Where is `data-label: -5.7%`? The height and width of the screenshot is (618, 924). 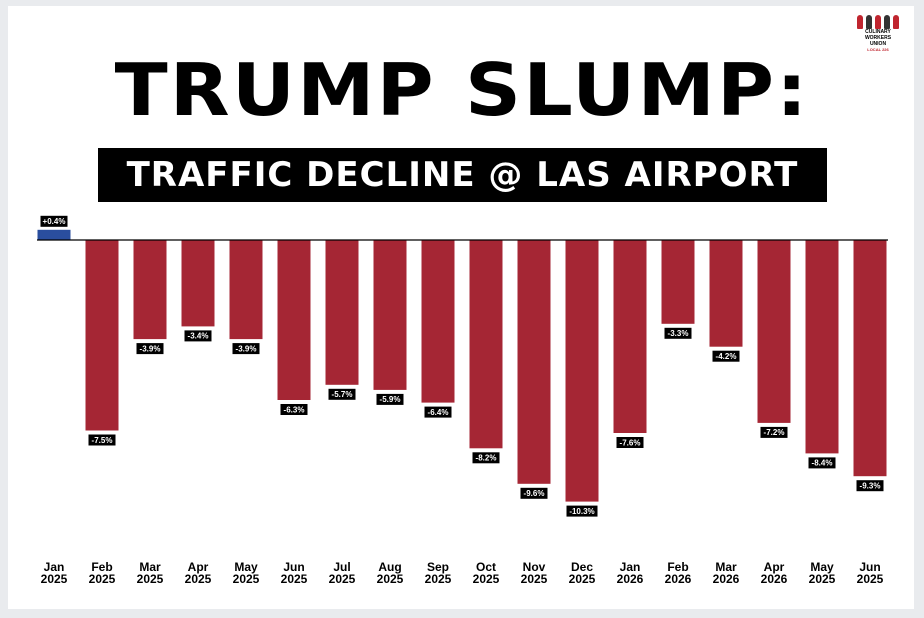 data-label: -5.7% is located at coordinates (342, 394).